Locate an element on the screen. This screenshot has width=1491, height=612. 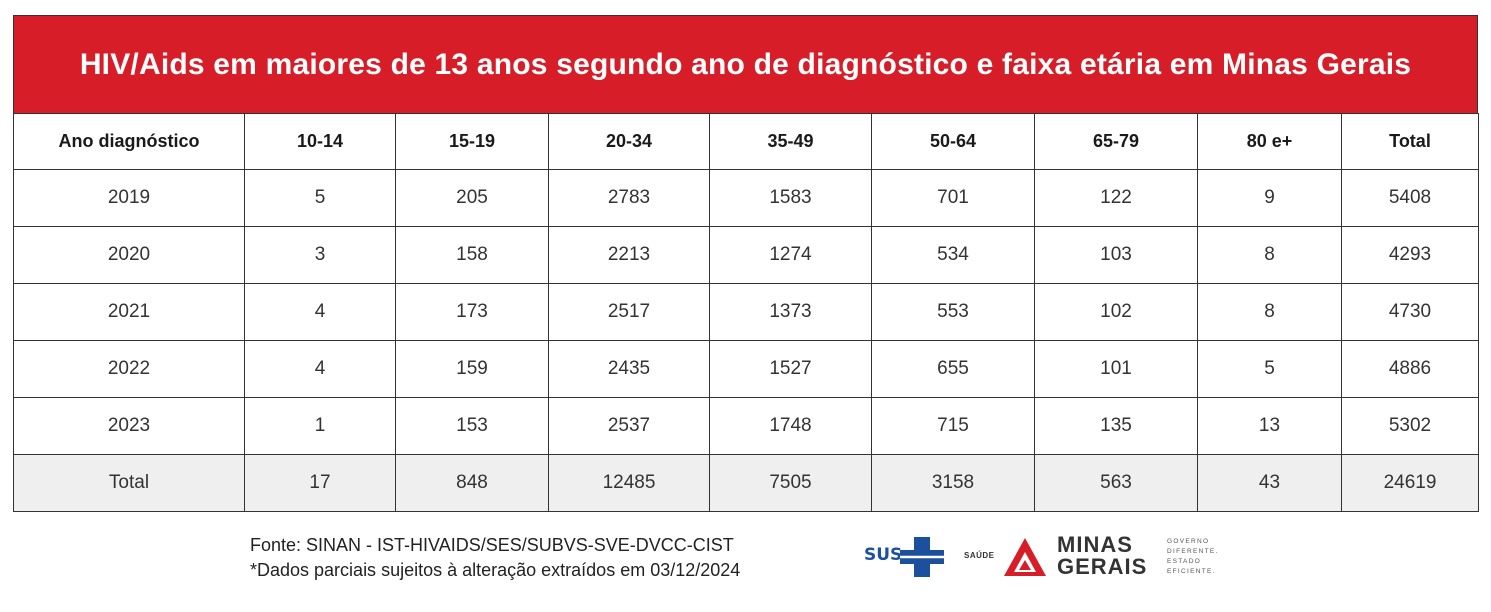
col-header-total: Total is located at coordinates (1410, 141).